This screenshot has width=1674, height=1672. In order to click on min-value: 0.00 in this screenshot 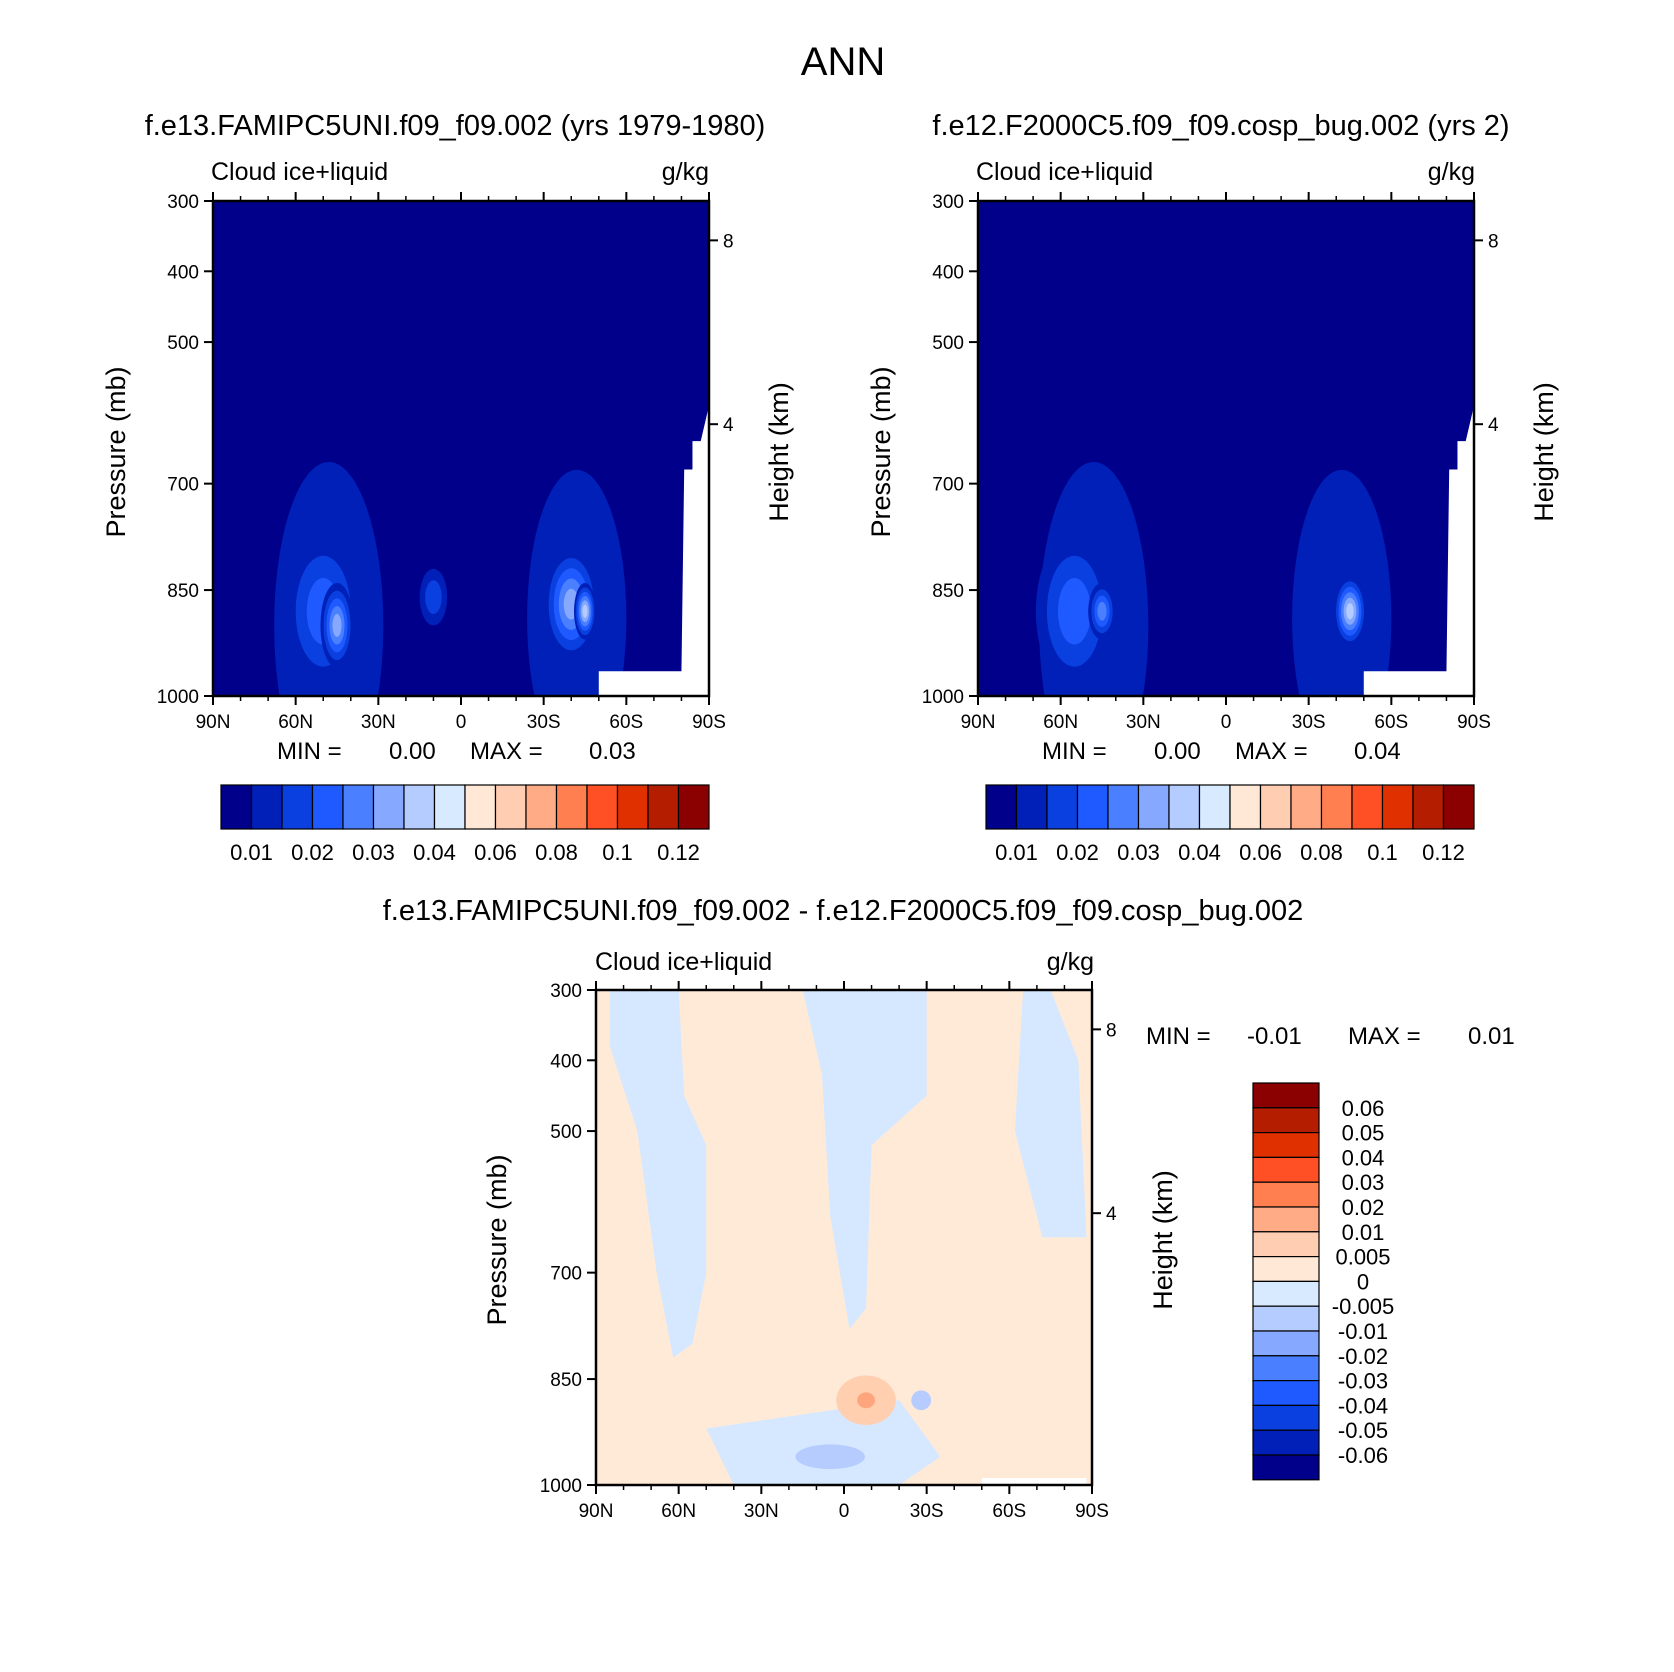, I will do `click(412, 751)`.